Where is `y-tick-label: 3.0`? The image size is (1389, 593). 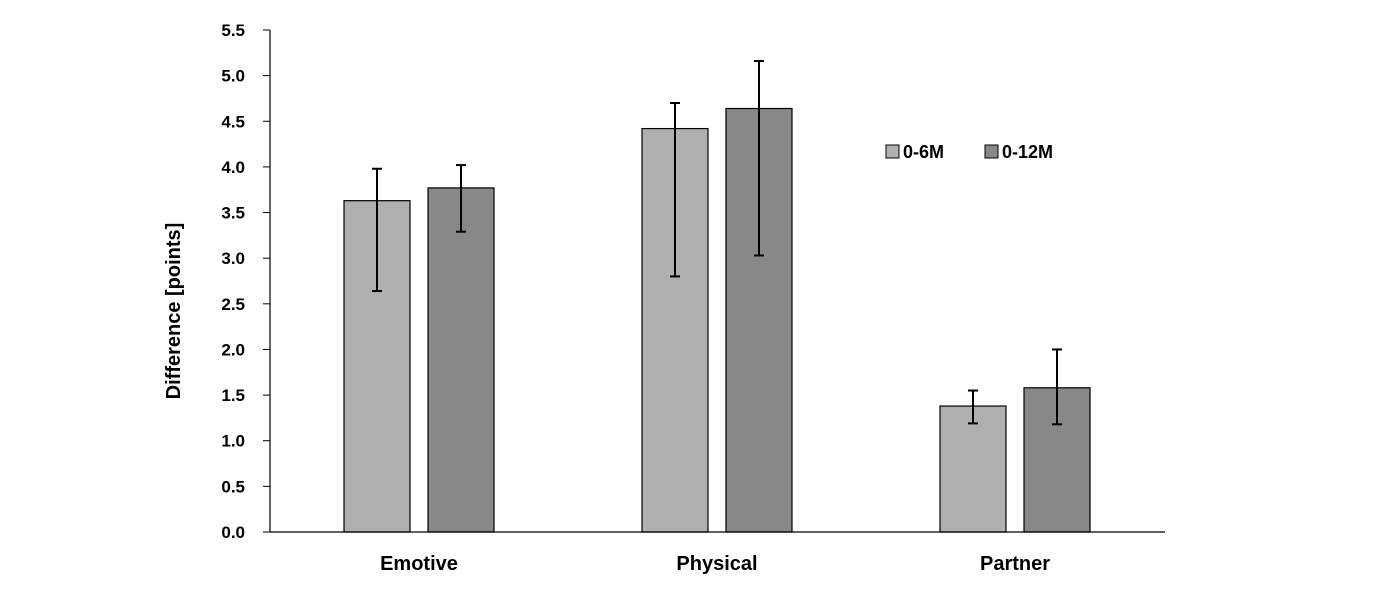
y-tick-label: 3.0 is located at coordinates (233, 258).